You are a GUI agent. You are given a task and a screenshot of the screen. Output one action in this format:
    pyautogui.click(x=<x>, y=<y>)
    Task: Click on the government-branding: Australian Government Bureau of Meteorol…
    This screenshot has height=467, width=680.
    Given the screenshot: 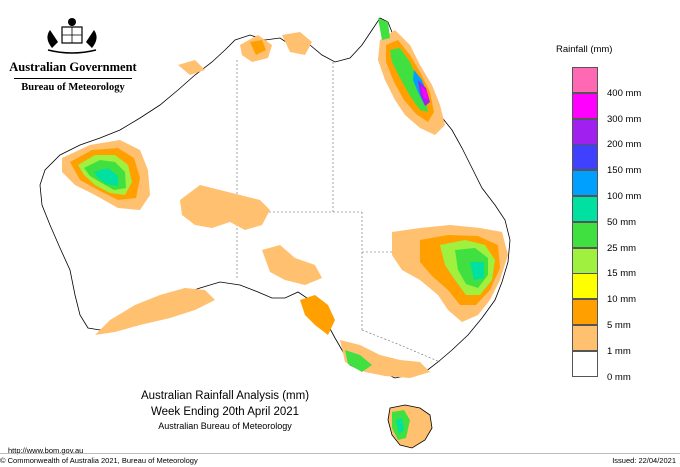 What is the action you would take?
    pyautogui.click(x=73, y=50)
    